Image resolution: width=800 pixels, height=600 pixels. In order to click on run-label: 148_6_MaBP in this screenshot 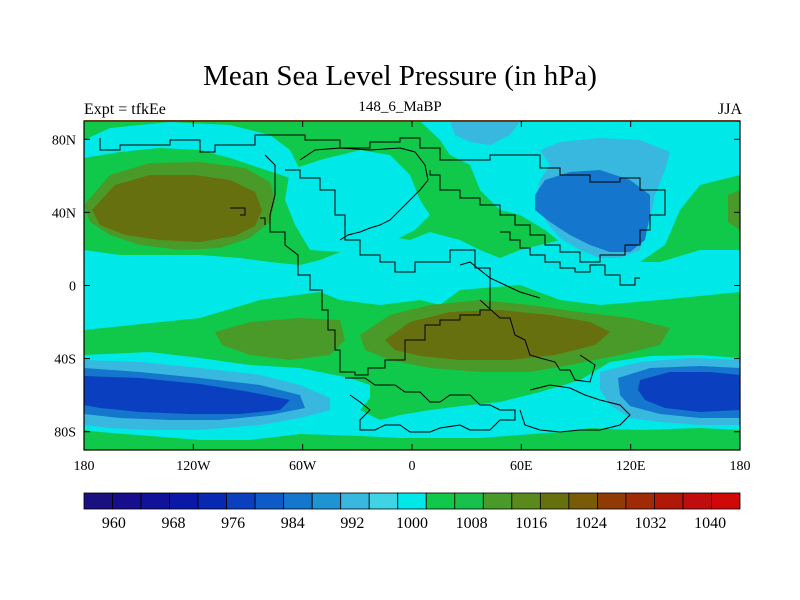, I will do `click(400, 107)`.